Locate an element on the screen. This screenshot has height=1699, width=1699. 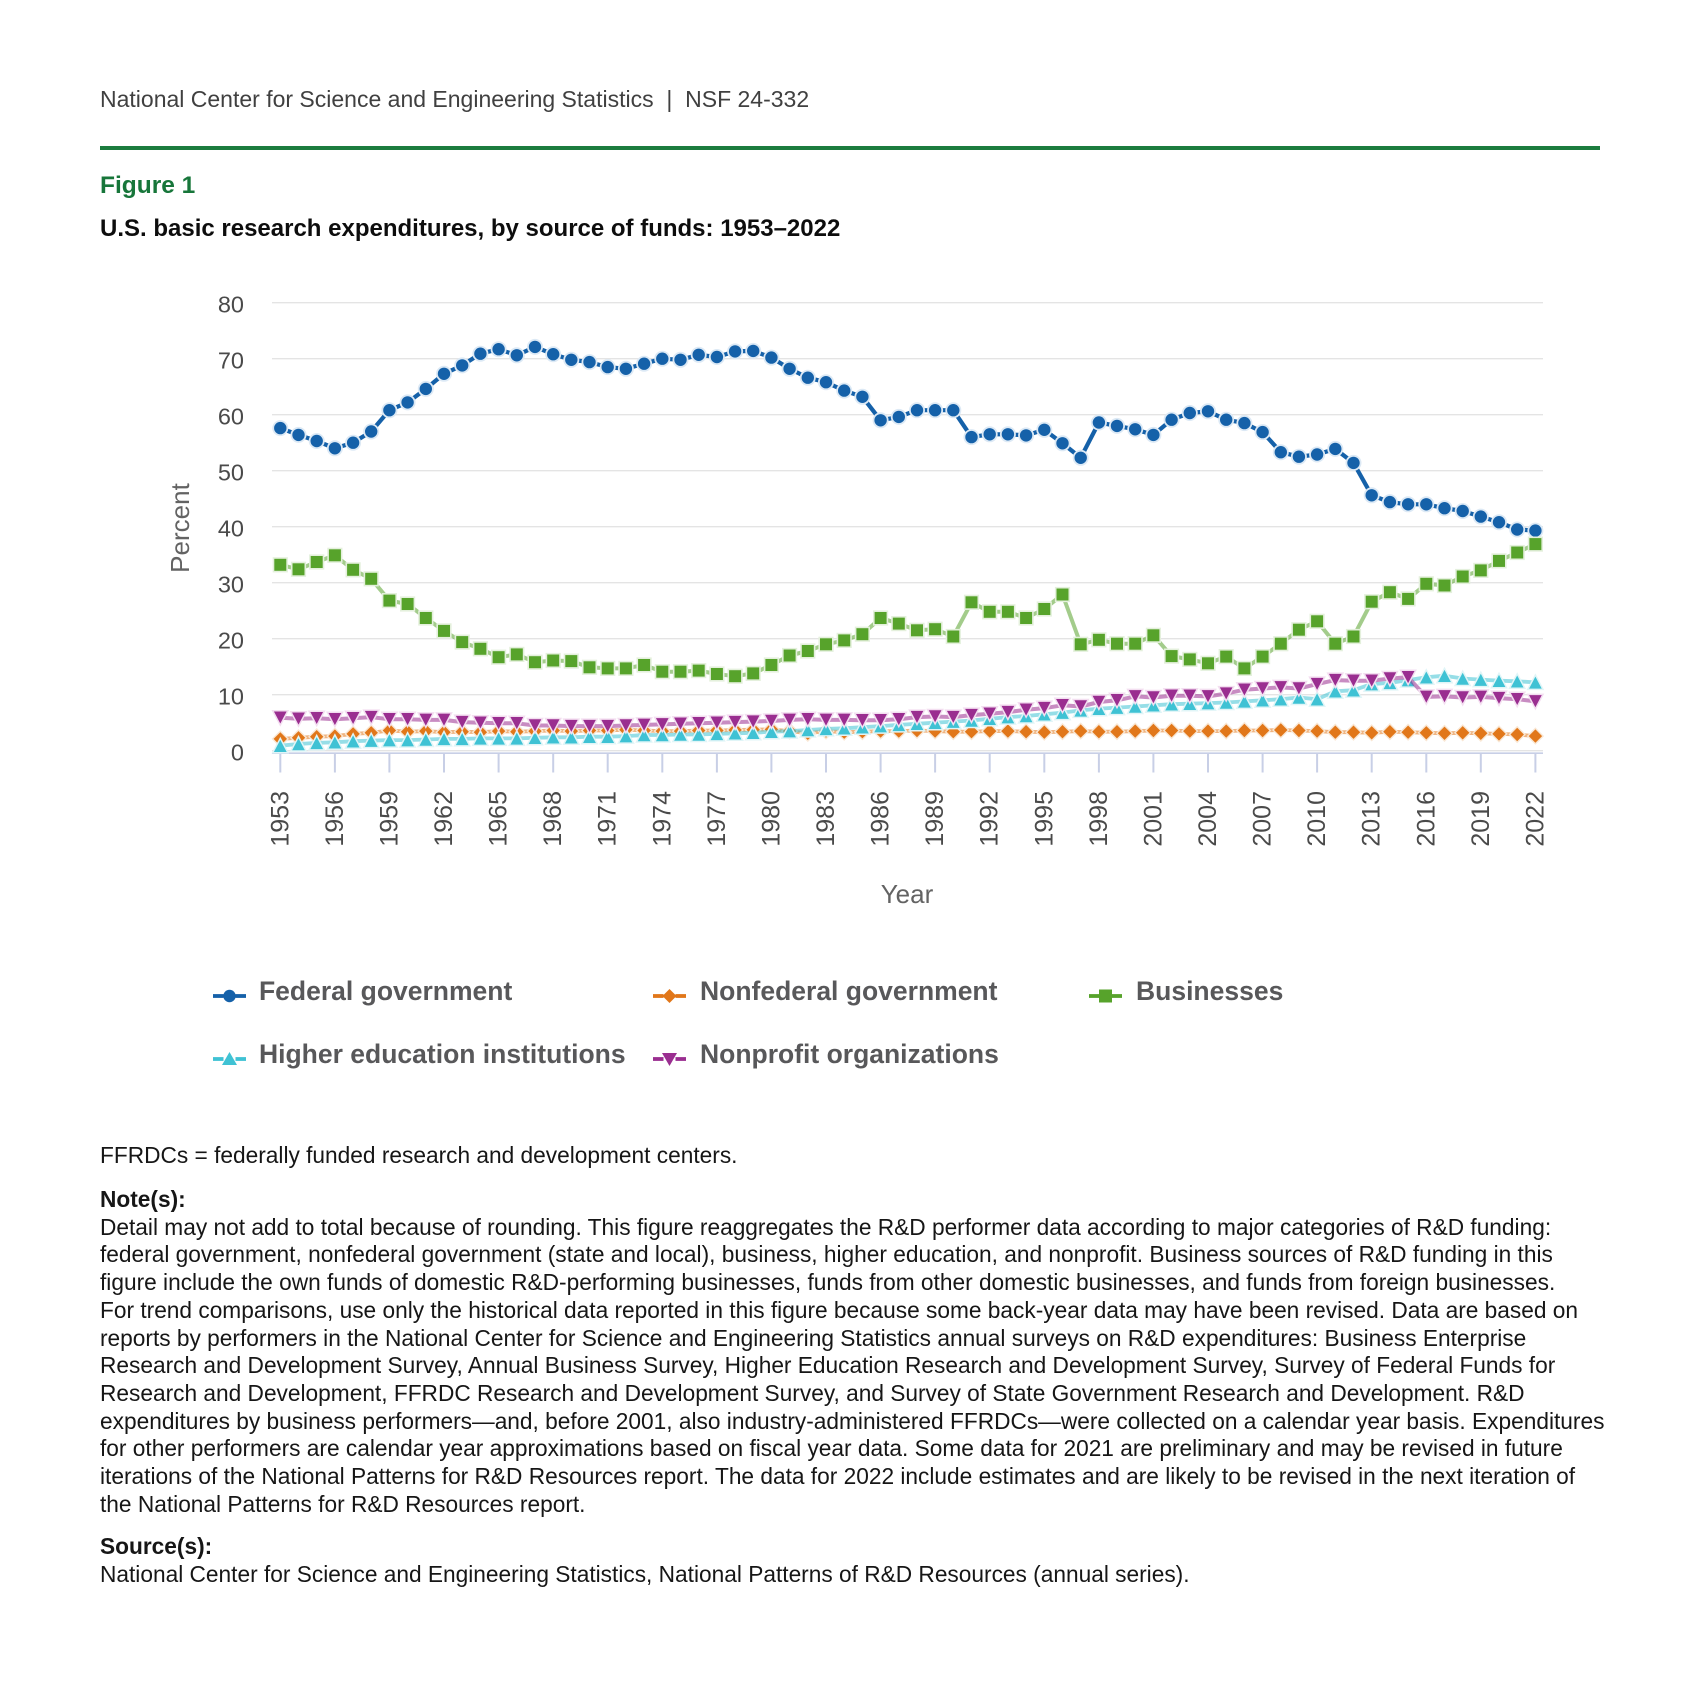
svg-text: 40 is located at coordinates (231, 529).